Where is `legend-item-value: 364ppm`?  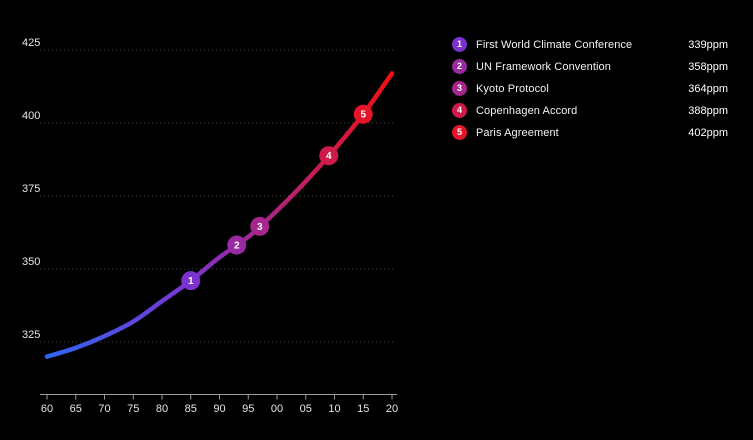 legend-item-value: 364ppm is located at coordinates (708, 88).